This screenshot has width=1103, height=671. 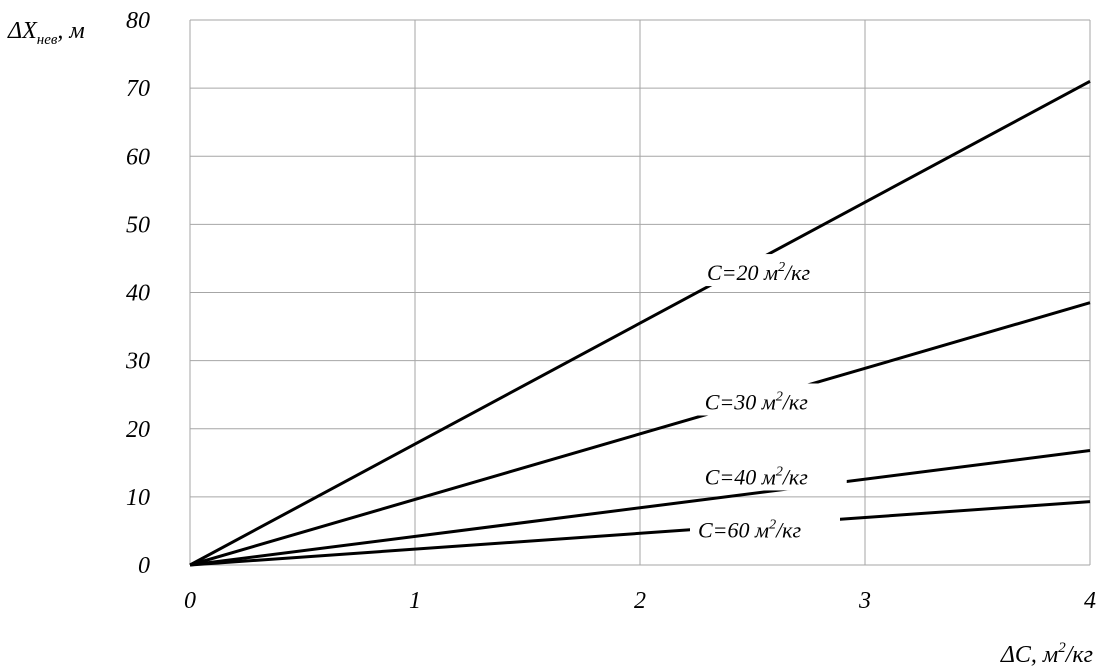 I want to click on y-axis-title-main: ΔX, so click(x=22, y=31).